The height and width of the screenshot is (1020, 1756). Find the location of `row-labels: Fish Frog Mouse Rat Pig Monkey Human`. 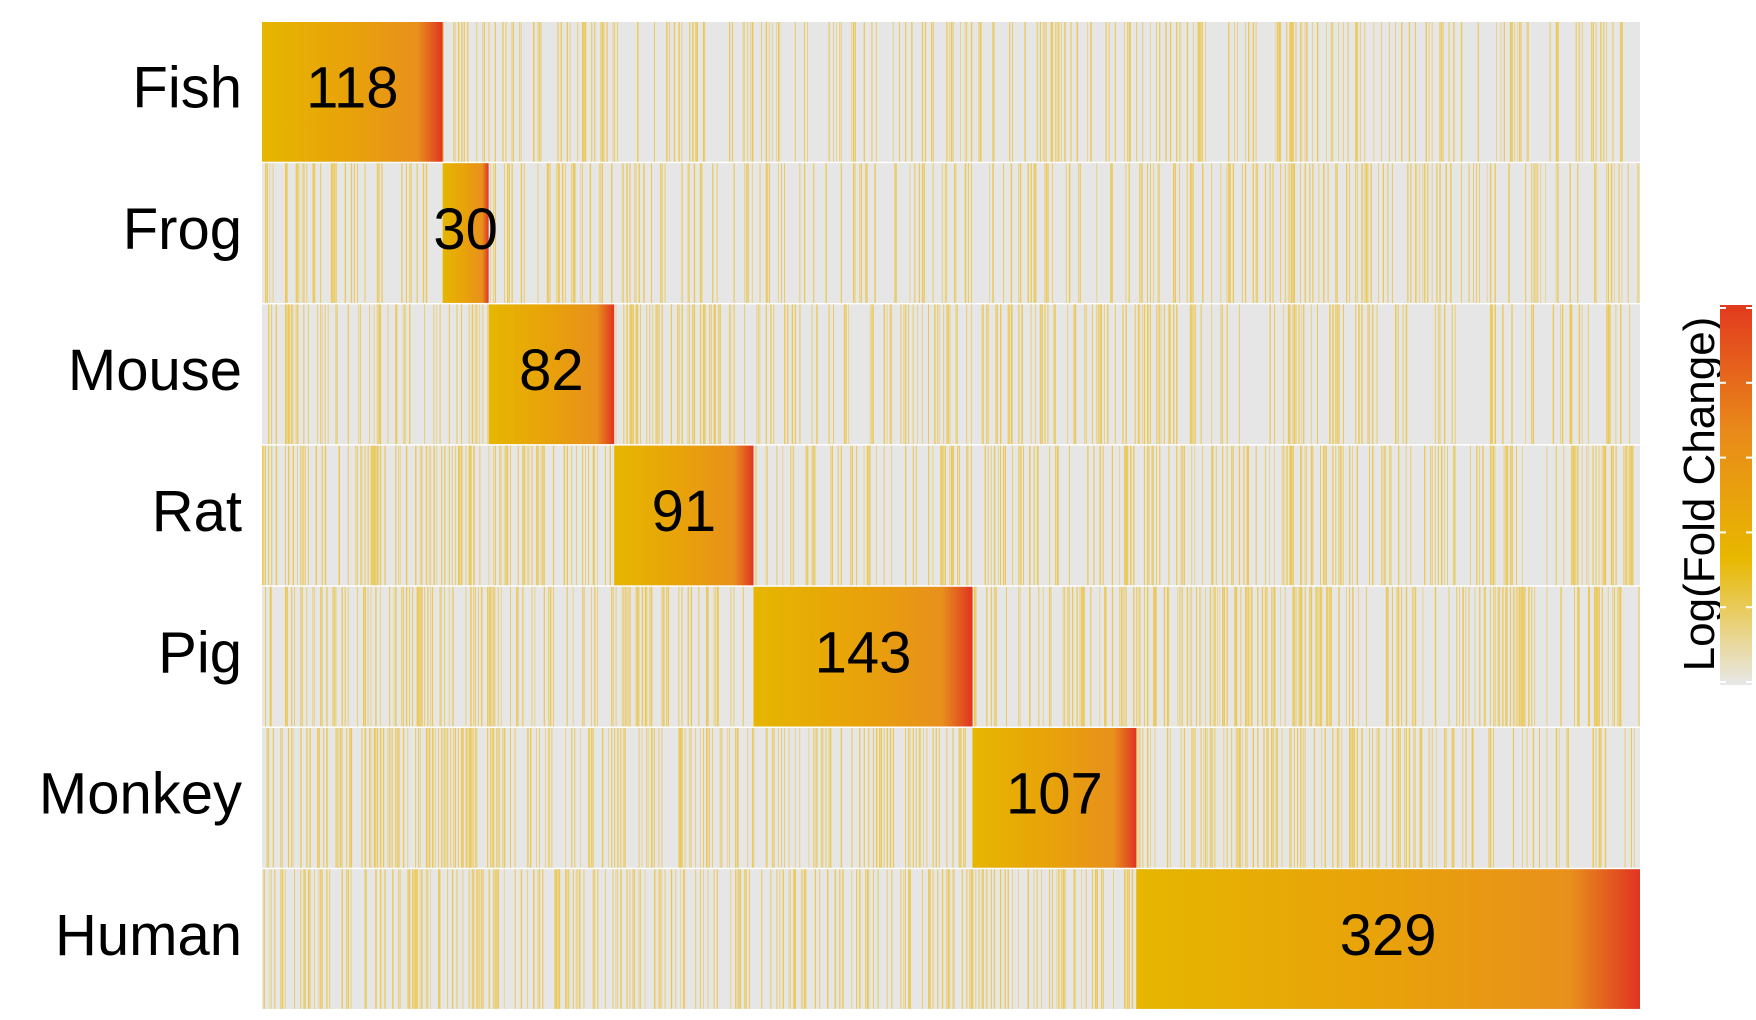

row-labels: Fish Frog Mouse Rat Pig Monkey Human is located at coordinates (140, 512).